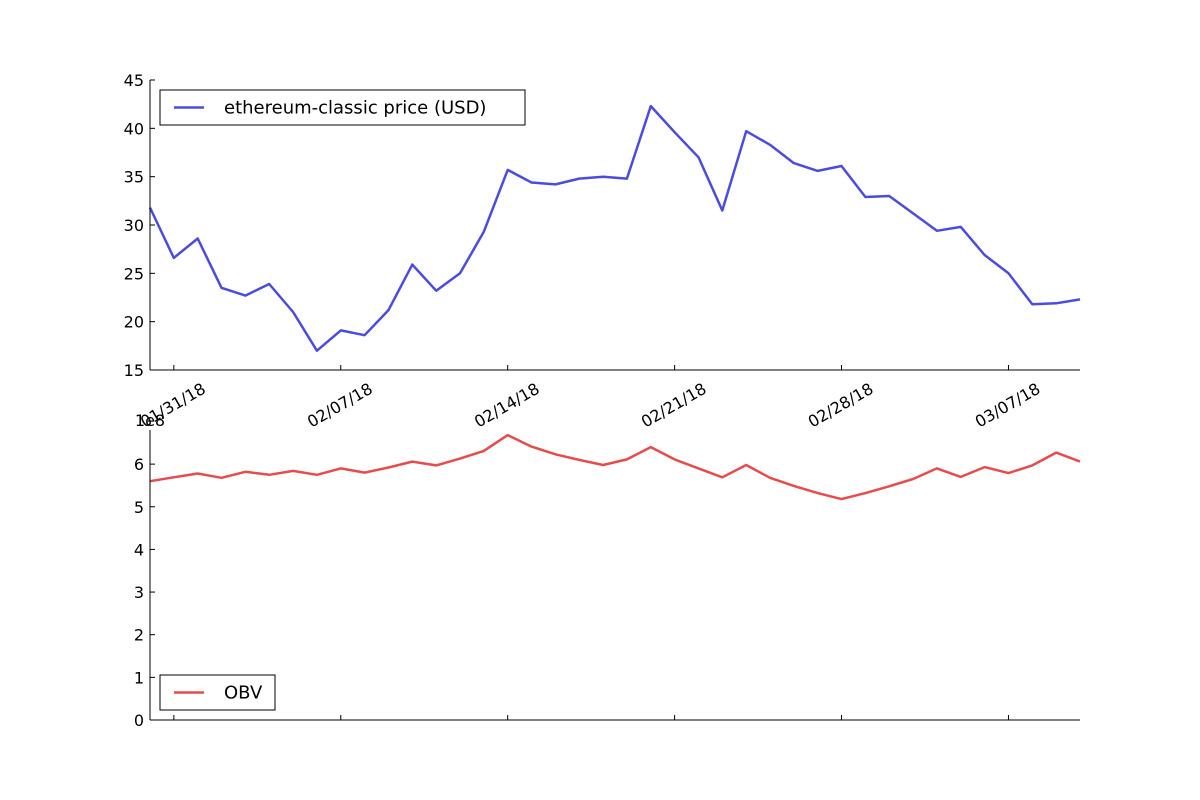 Image resolution: width=1200 pixels, height=800 pixels. I want to click on y-tick-label: 35, so click(134, 177).